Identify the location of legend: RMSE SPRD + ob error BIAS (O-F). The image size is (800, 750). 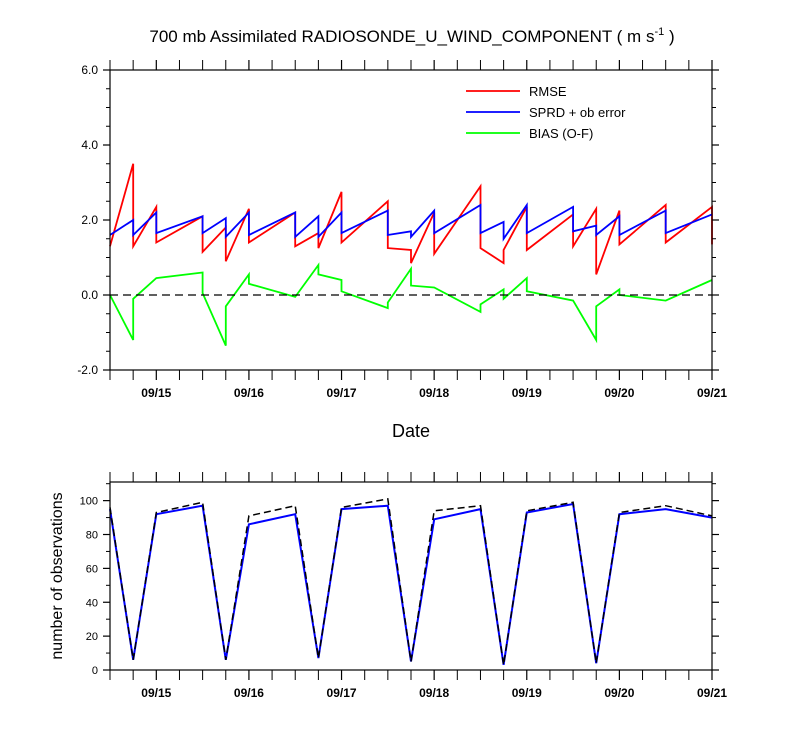
(546, 112).